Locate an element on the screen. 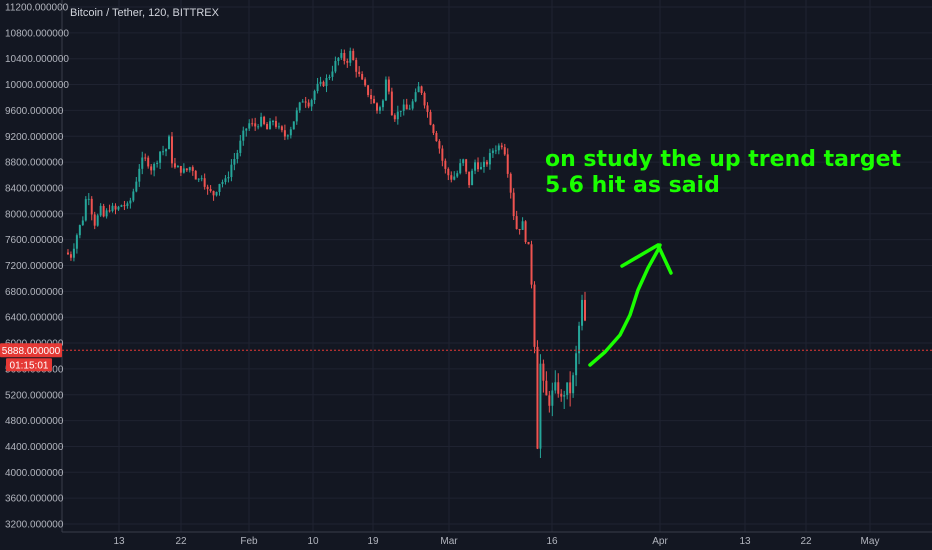 This screenshot has height=550, width=932. time-tick-label: 13 is located at coordinates (119, 541).